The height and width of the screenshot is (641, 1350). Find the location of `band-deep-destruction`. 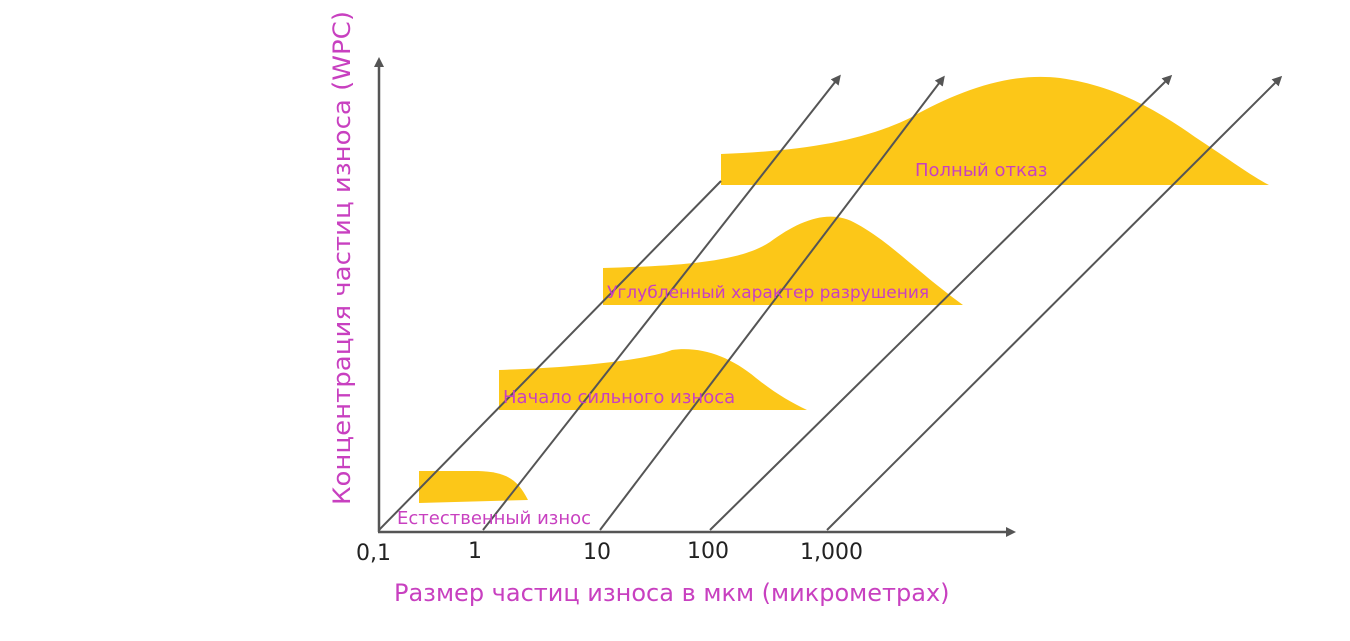

band-deep-destruction is located at coordinates (783, 260).